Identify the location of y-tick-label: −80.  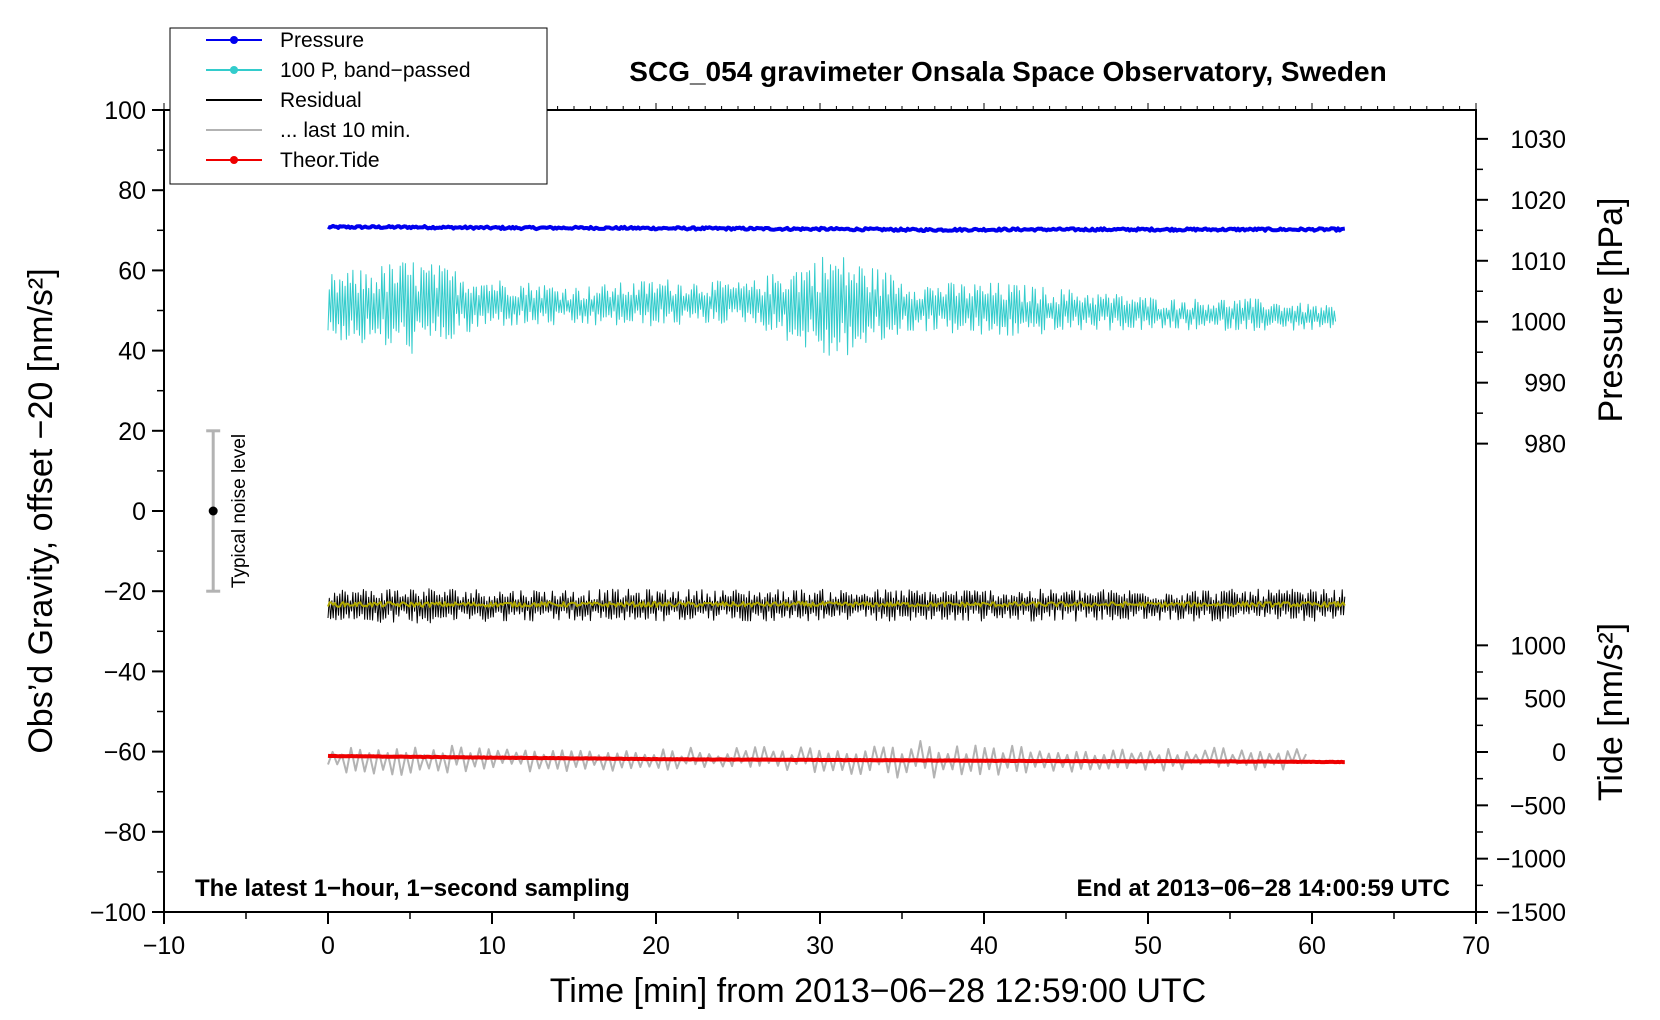
(125, 833).